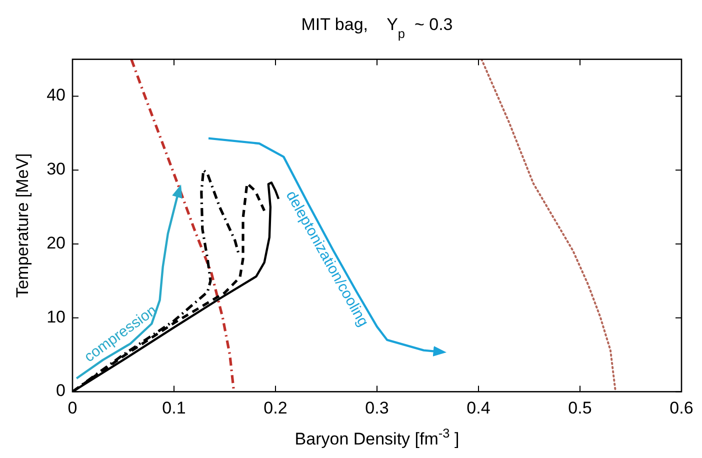 The height and width of the screenshot is (458, 702). Describe the element at coordinates (56, 95) in the screenshot. I see `y-tick-label: 40` at that location.